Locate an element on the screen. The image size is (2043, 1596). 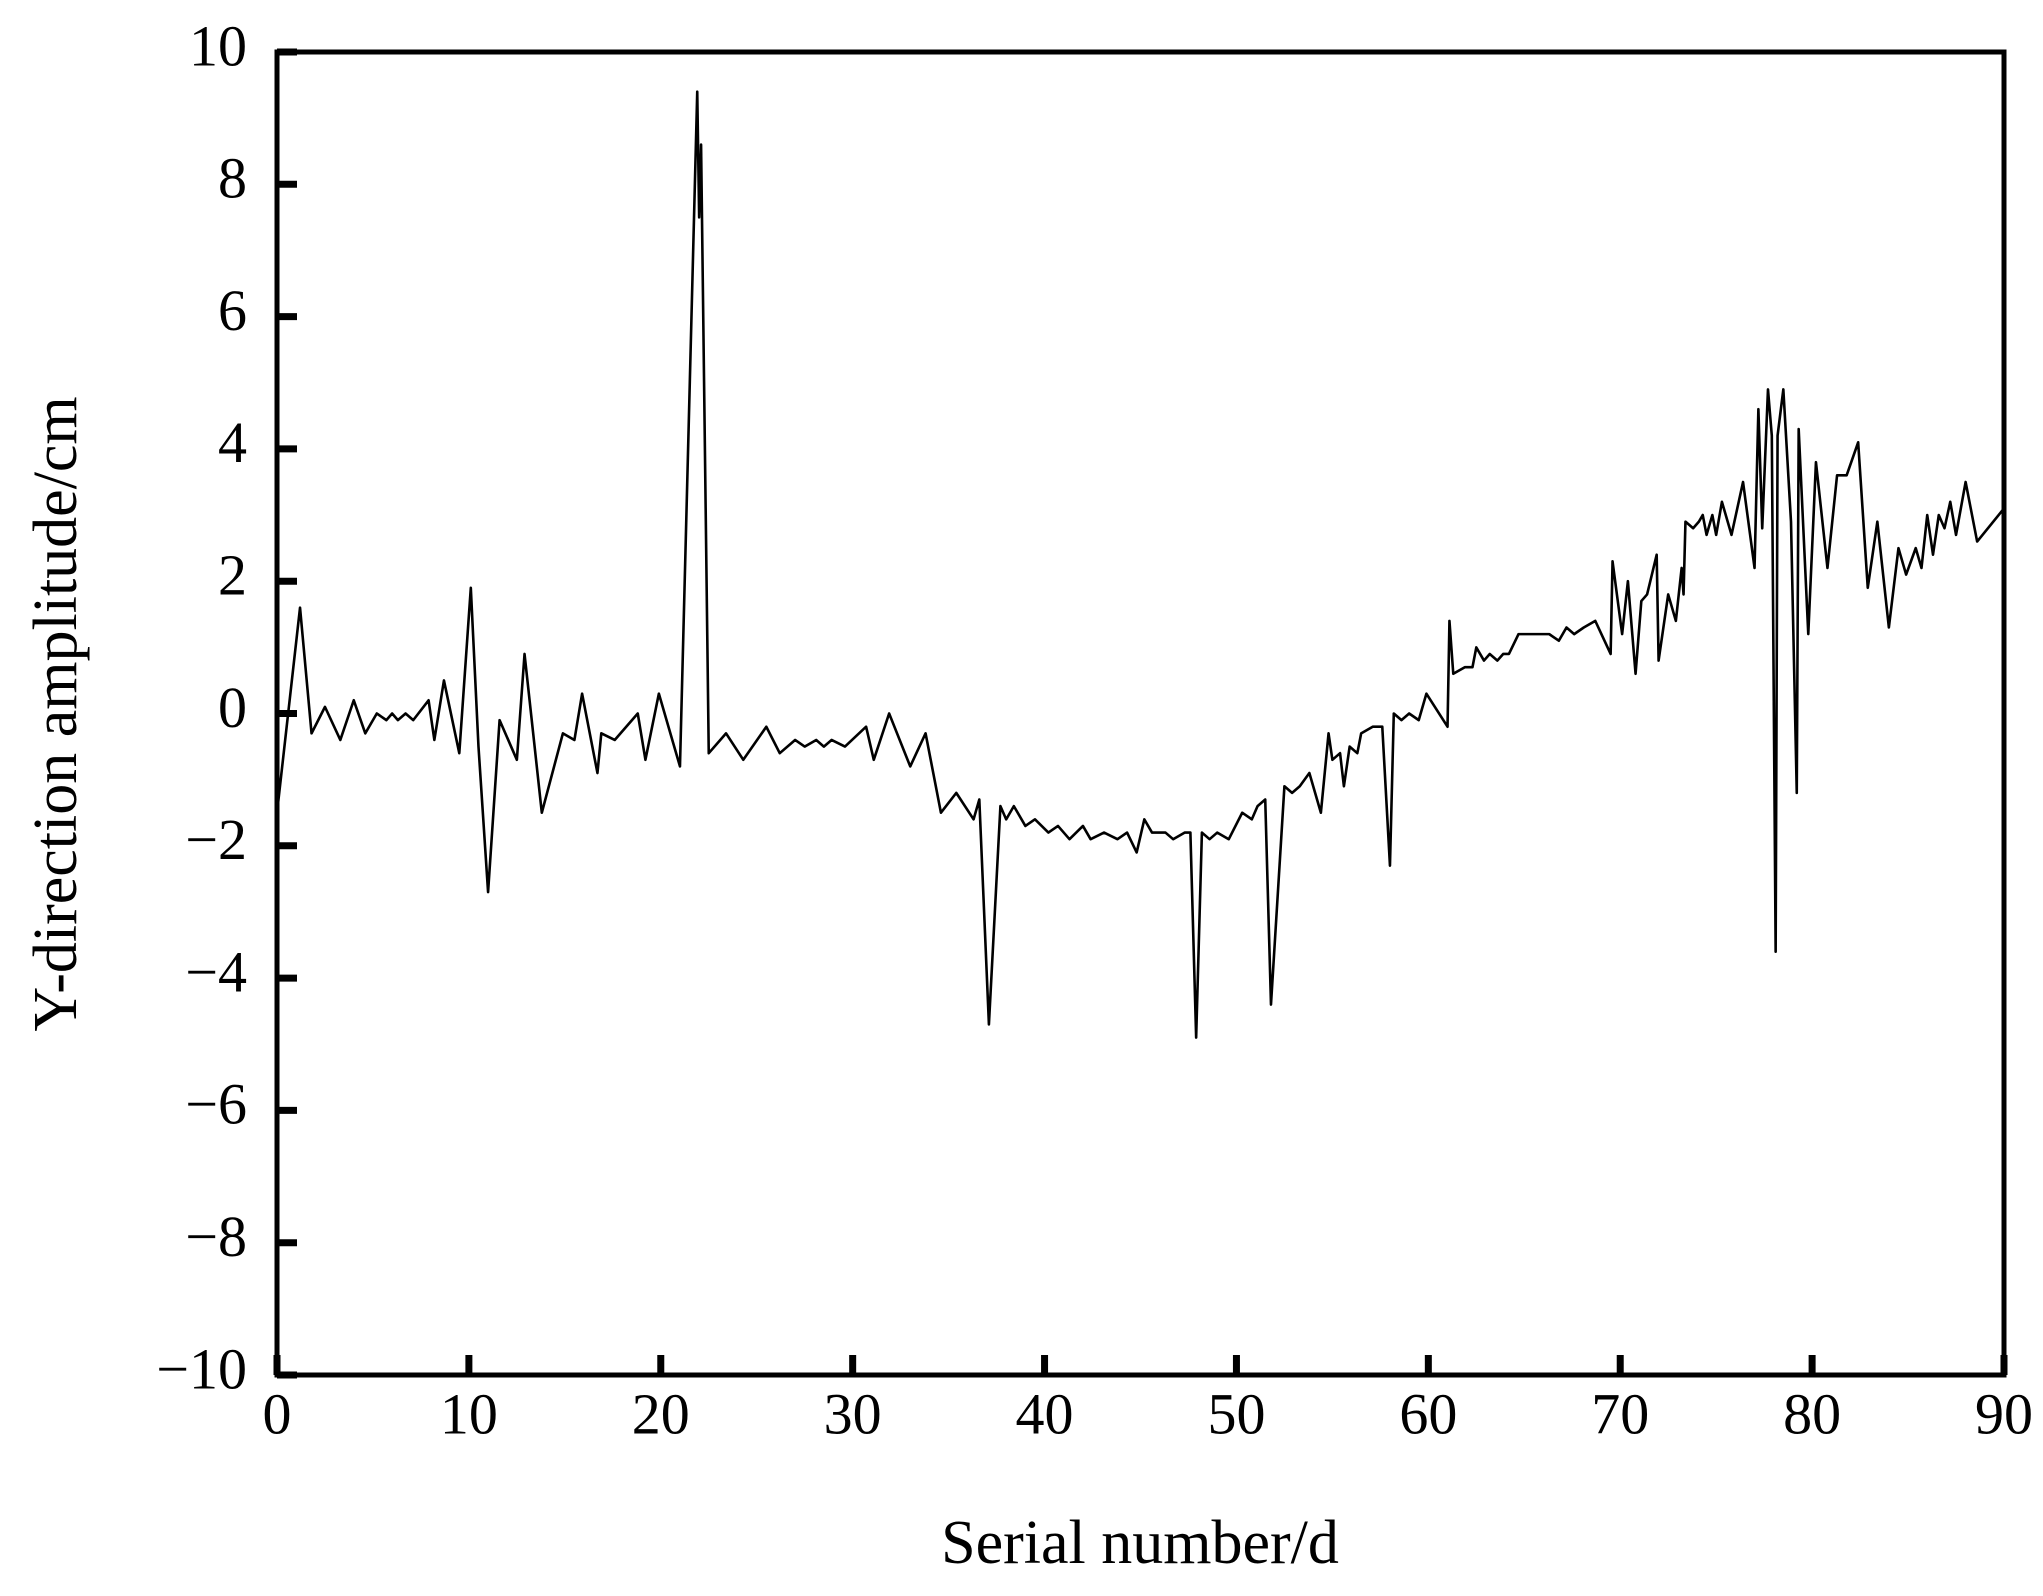
x-tick-label: 40 is located at coordinates (1045, 1413).